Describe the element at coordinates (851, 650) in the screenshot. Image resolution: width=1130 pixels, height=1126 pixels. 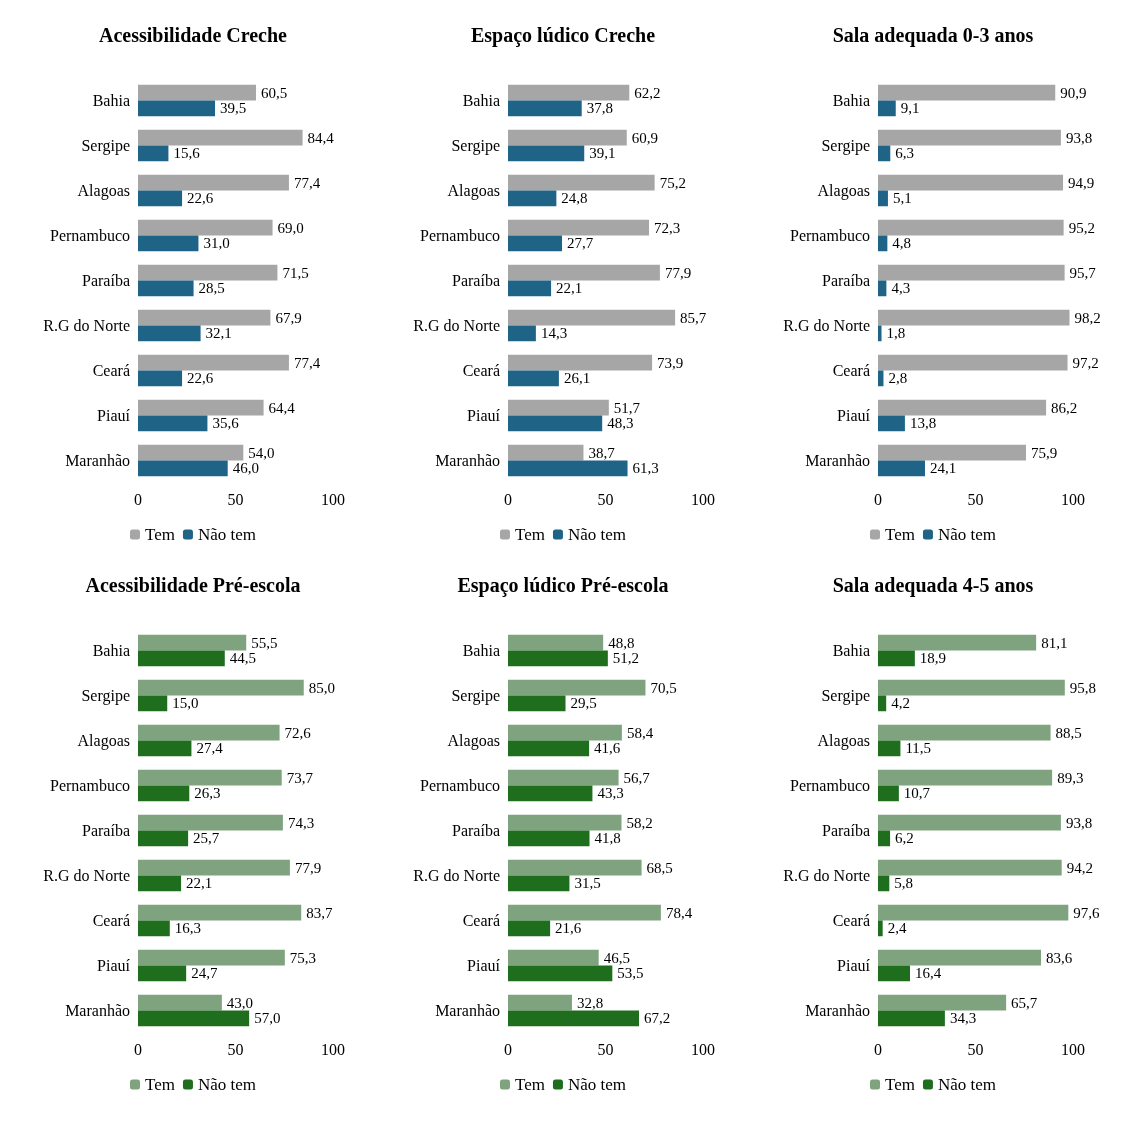
I see `y-tick-label: Bahia` at that location.